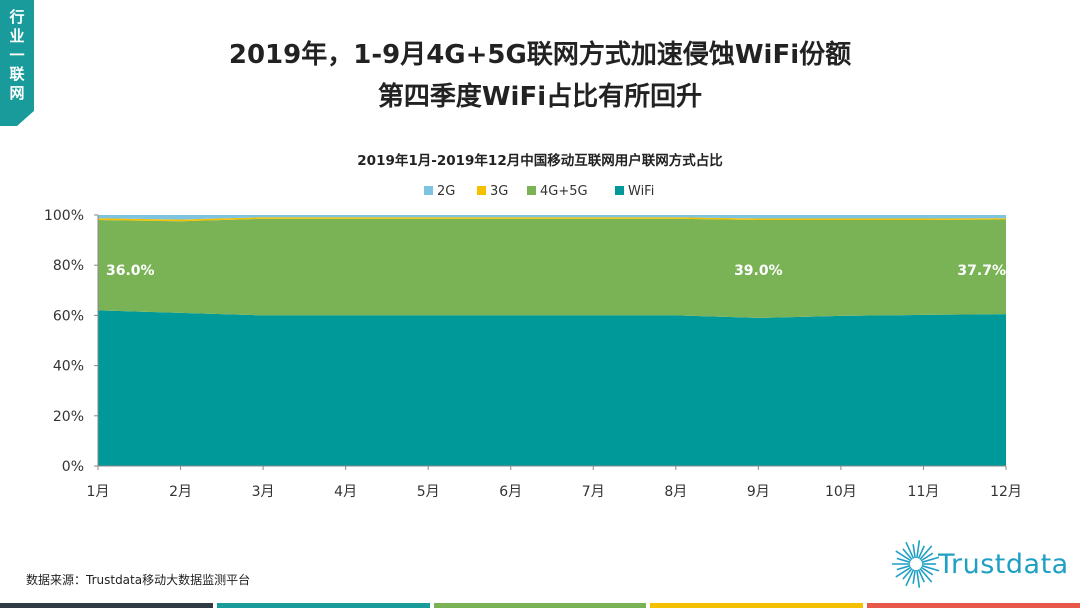  What do you see at coordinates (73, 467) in the screenshot?
I see `y-tick-label: 0%` at bounding box center [73, 467].